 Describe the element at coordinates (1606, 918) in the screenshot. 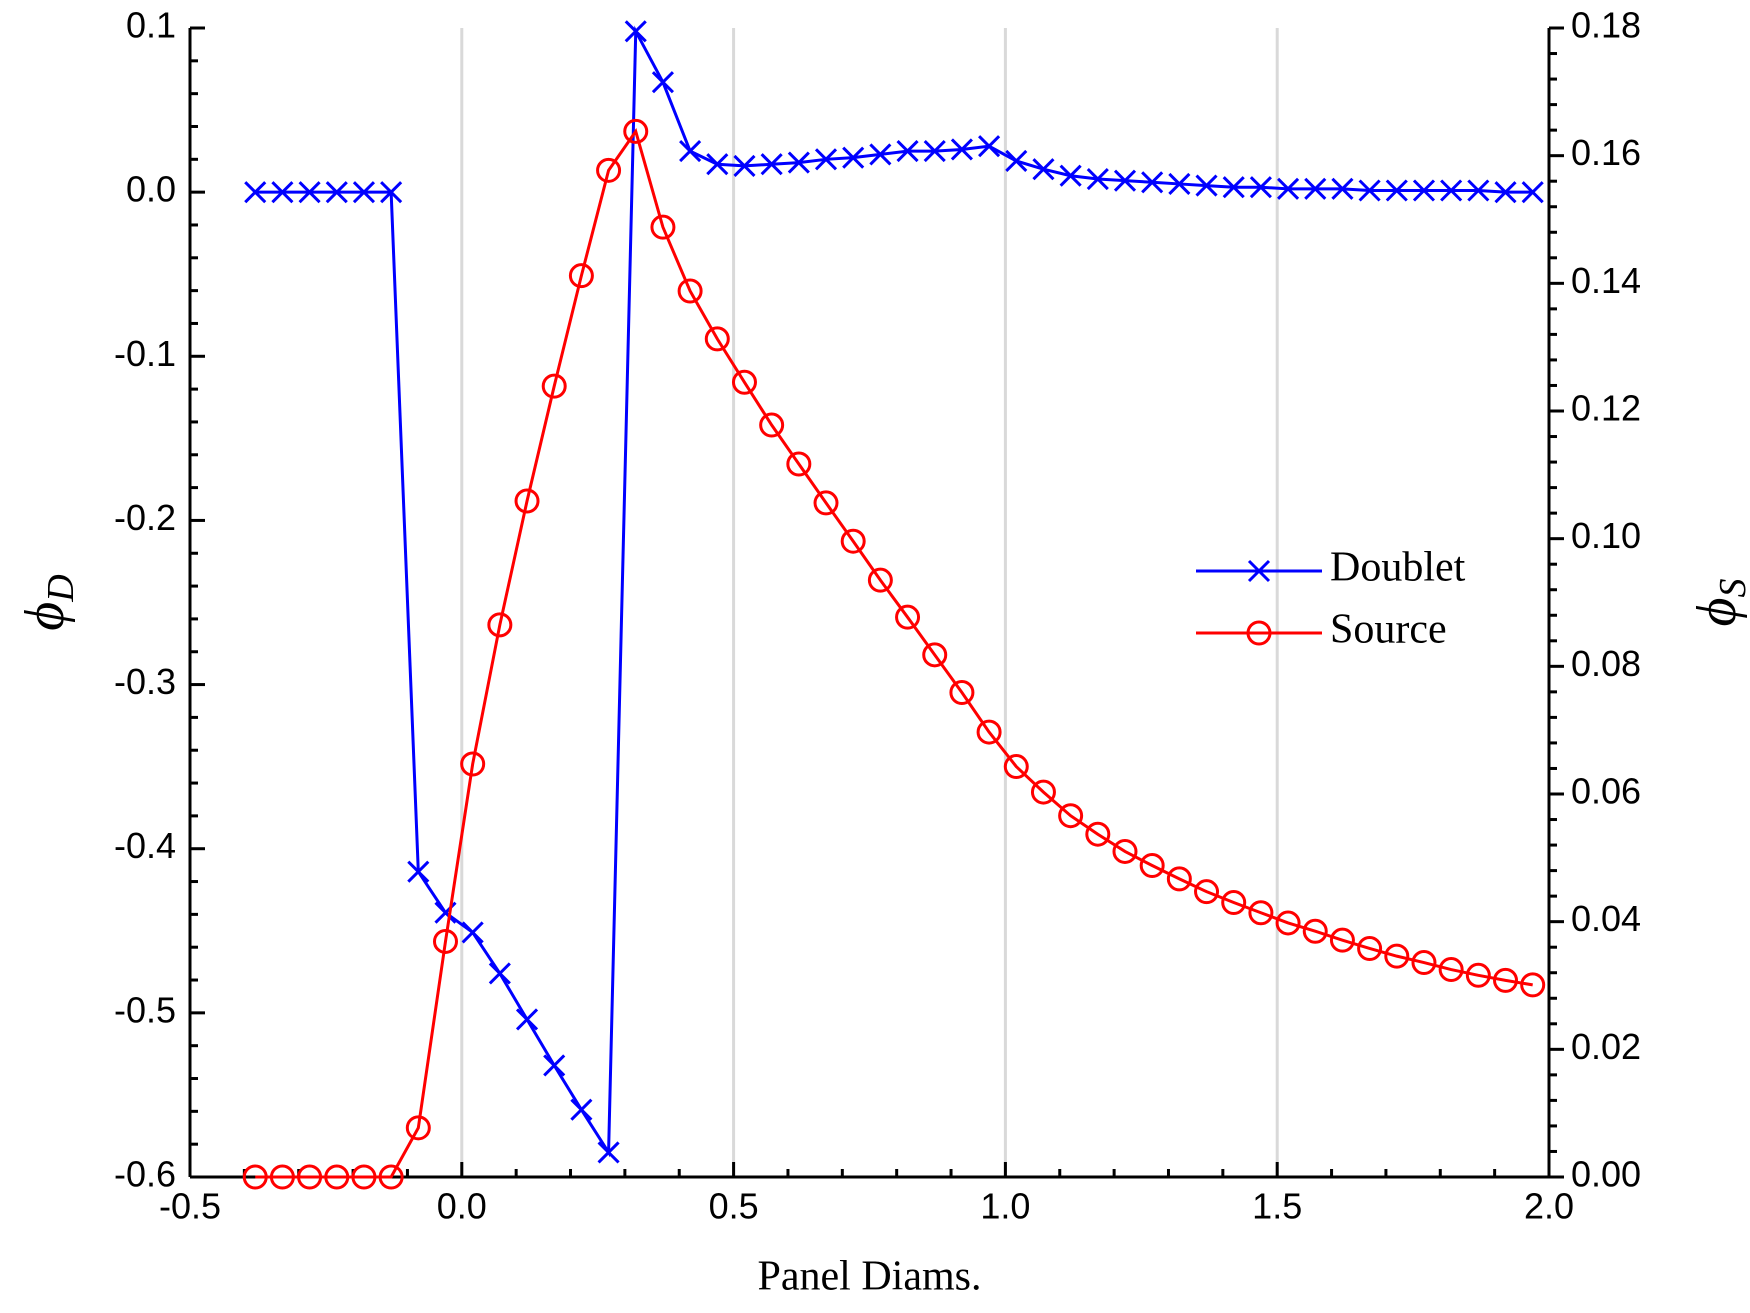

I see `y2-tick-label: 0.04` at that location.